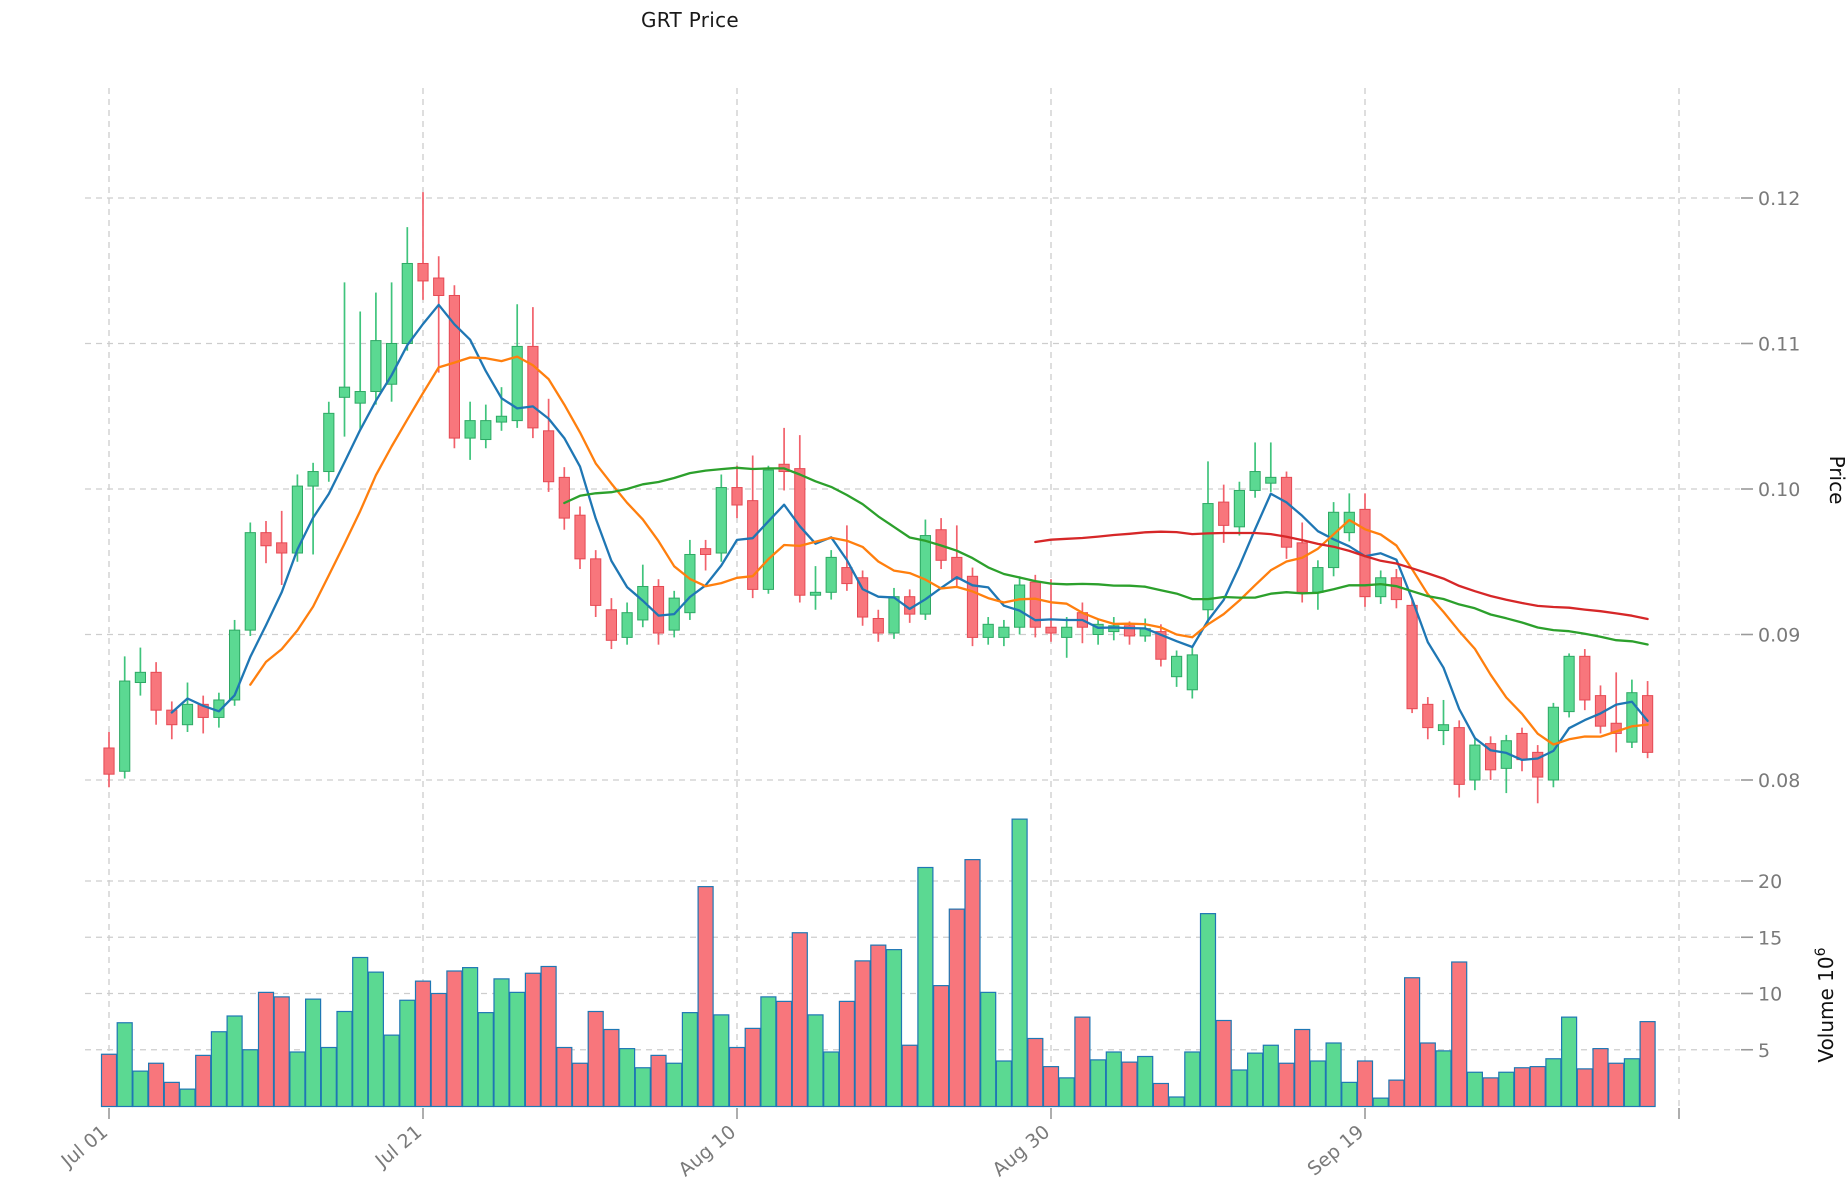 Image resolution: width=1847 pixels, height=1202 pixels. Describe the element at coordinates (1761, 966) in the screenshot. I see `volume-axis: 20 15 10 5` at that location.